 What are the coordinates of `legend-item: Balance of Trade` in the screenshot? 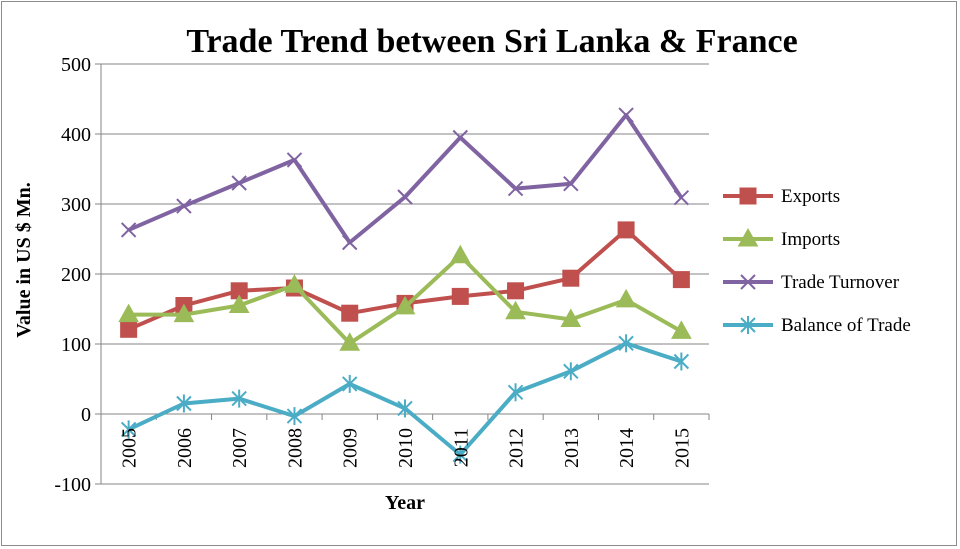 It's located at (817, 325).